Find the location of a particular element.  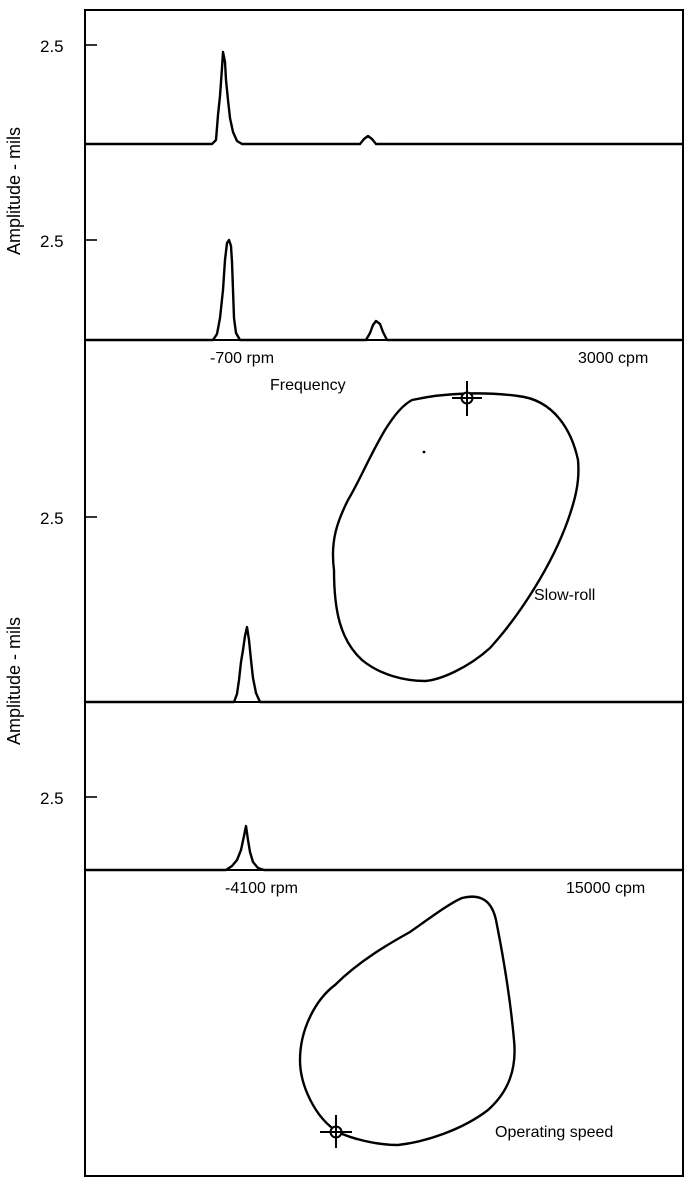

slow-roll-x-left-label: -700 rpm is located at coordinates (242, 358).